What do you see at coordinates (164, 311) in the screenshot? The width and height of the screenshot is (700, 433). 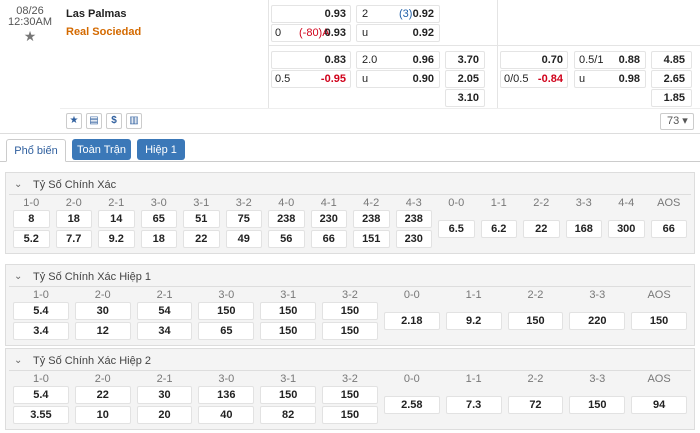 I see `odds-cell: 54` at bounding box center [164, 311].